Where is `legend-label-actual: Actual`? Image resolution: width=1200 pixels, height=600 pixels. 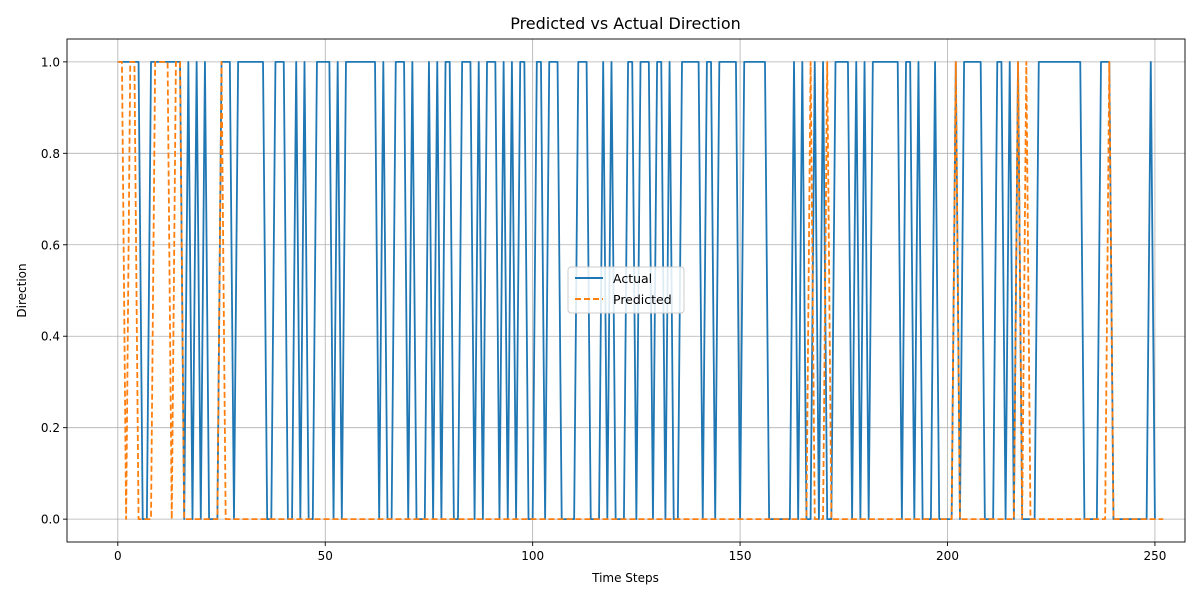
legend-label-actual: Actual is located at coordinates (632, 278).